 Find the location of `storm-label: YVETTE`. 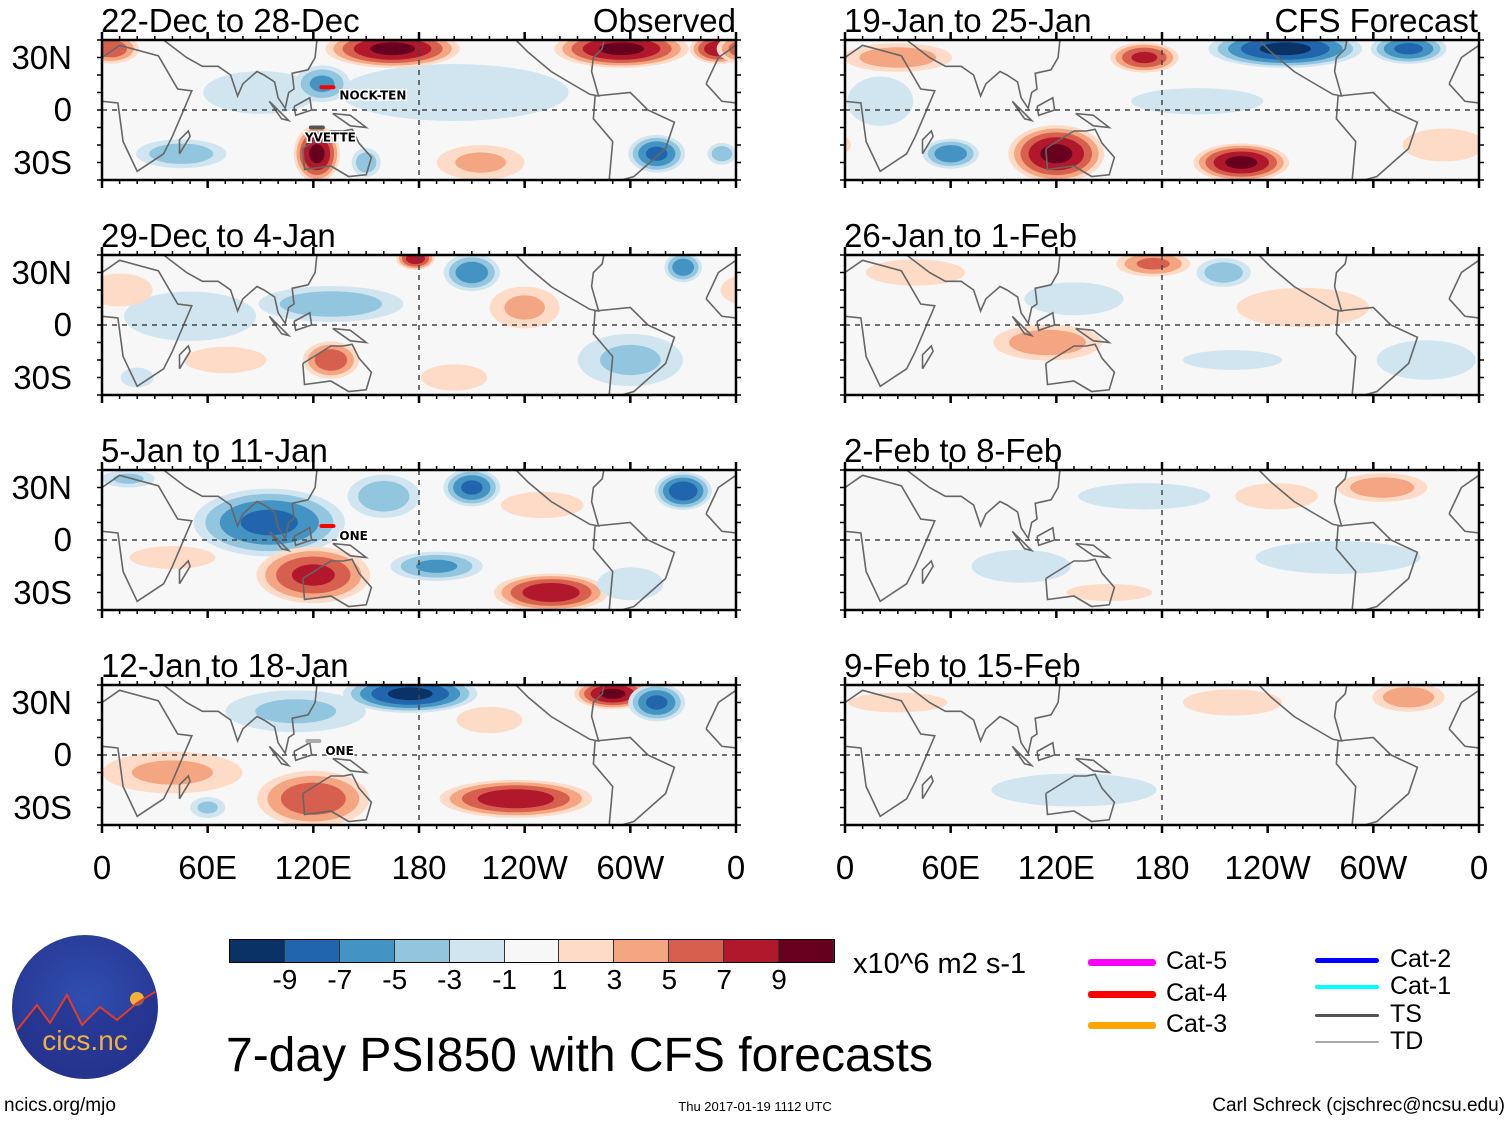

storm-label: YVETTE is located at coordinates (330, 138).